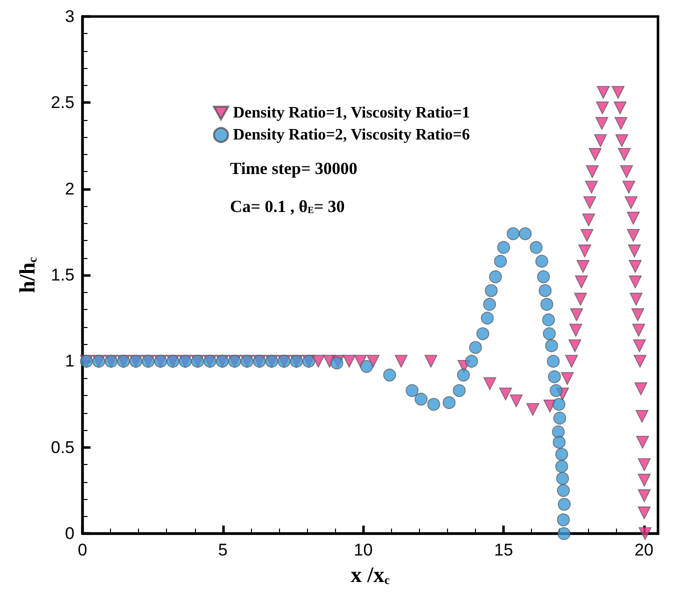  Describe the element at coordinates (69, 16) in the screenshot. I see `y-tick-label: 3` at that location.